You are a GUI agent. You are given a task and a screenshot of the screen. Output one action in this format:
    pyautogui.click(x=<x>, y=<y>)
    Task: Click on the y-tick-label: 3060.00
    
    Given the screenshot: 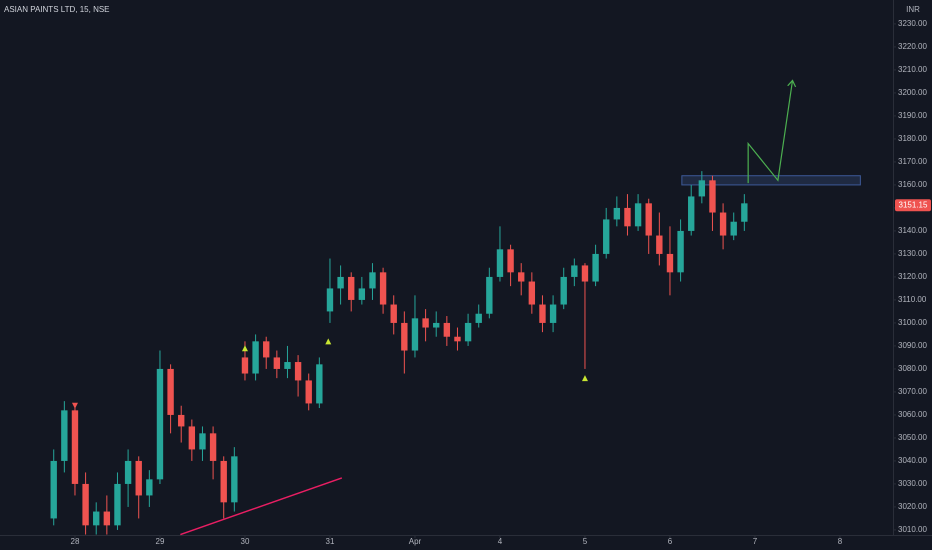 What is the action you would take?
    pyautogui.click(x=912, y=414)
    